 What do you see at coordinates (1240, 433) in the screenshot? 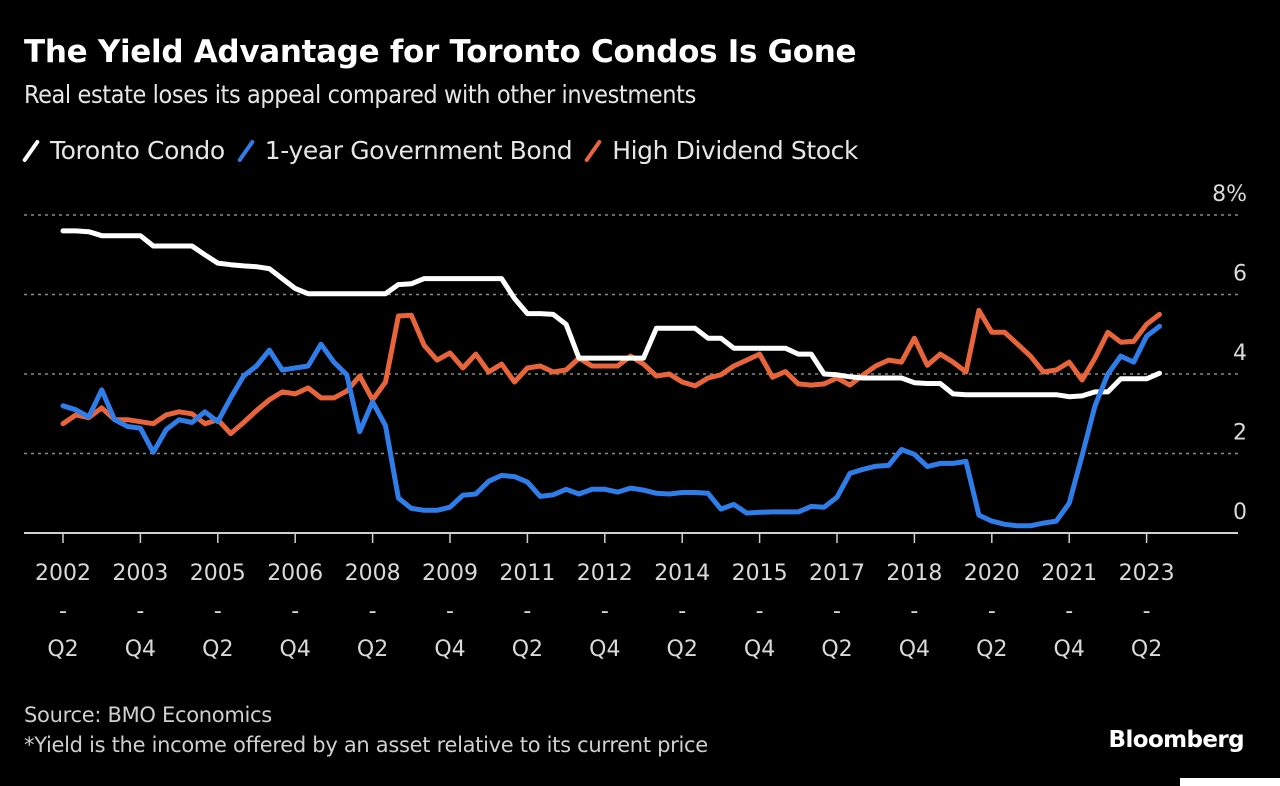
I see `y-tick-label: 2` at bounding box center [1240, 433].